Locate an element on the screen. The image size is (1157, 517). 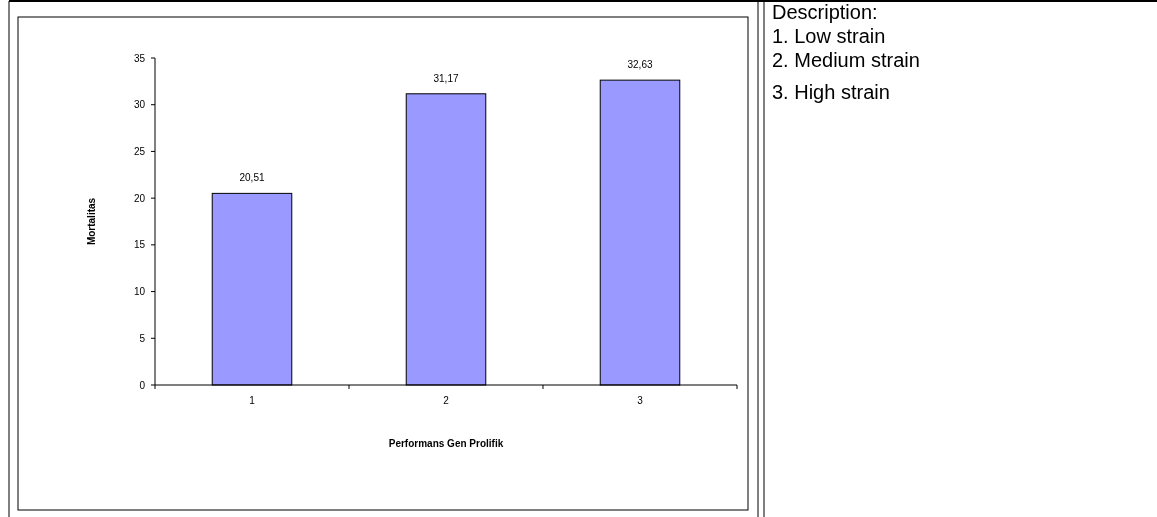
y-tick-label: 25 is located at coordinates (139, 151).